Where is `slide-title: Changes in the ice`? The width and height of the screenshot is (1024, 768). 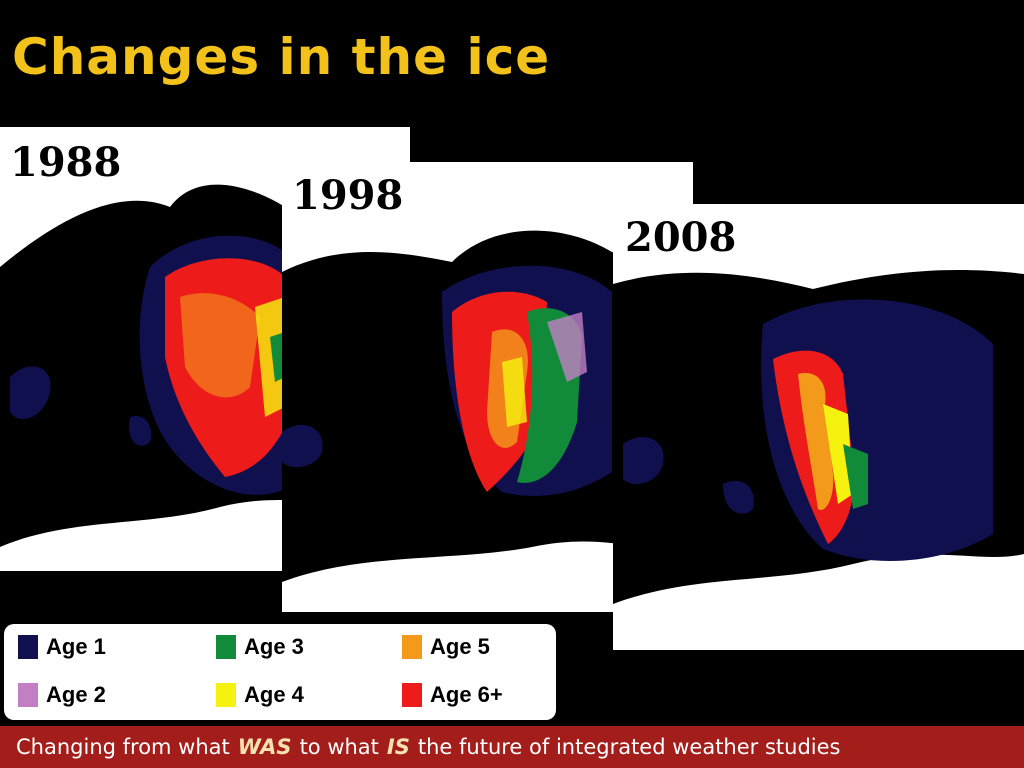 slide-title: Changes in the ice is located at coordinates (281, 57).